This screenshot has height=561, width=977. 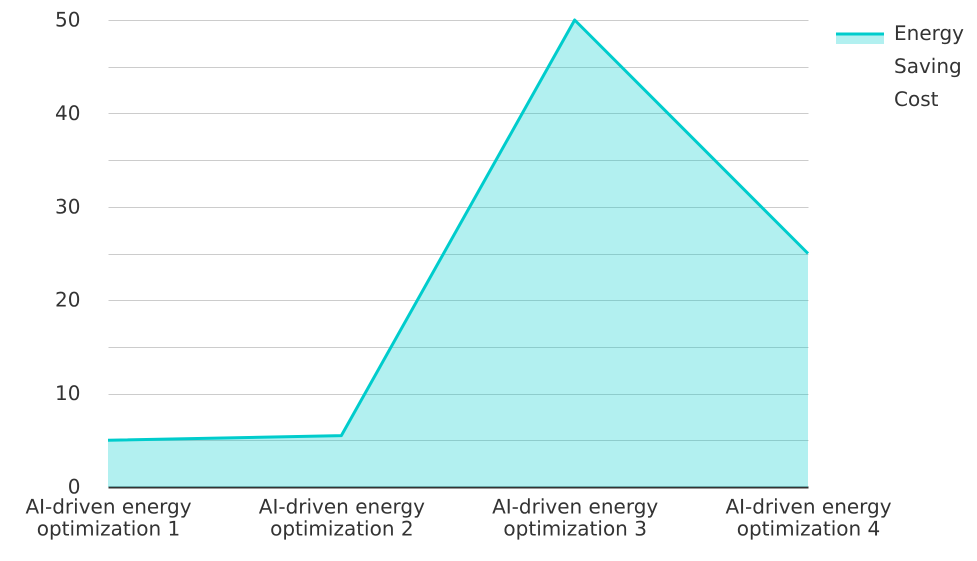 What do you see at coordinates (342, 517) in the screenshot?
I see `x-tick-label: AI-driven energy optimization 2` at bounding box center [342, 517].